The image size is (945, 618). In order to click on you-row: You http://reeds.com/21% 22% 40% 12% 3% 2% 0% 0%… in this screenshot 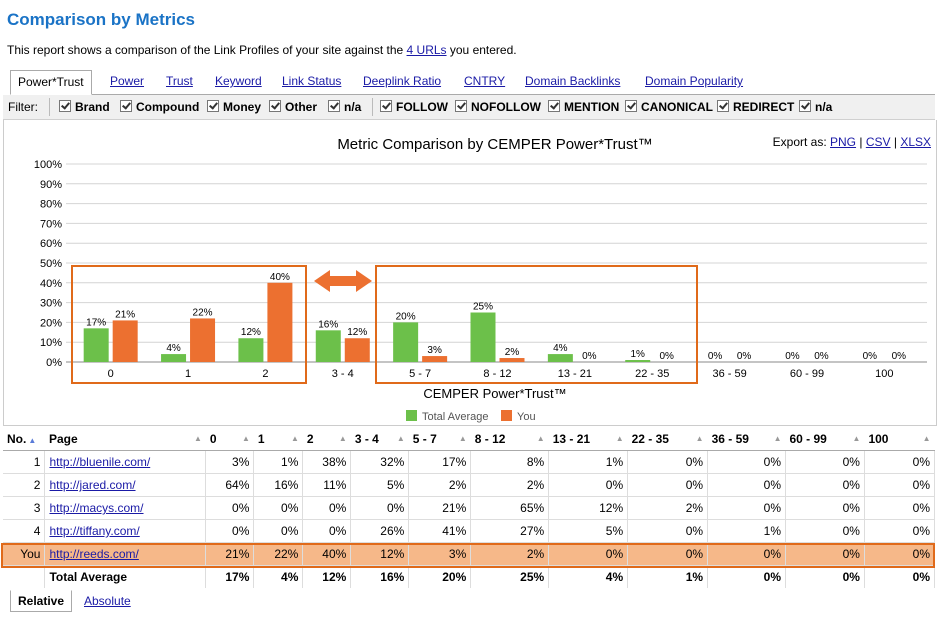, I will do `click(469, 554)`.